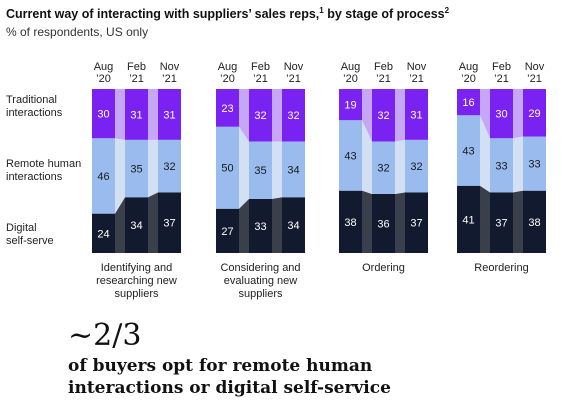 The width and height of the screenshot is (567, 412). What do you see at coordinates (535, 67) in the screenshot?
I see `period-label-3-2: Nov` at bounding box center [535, 67].